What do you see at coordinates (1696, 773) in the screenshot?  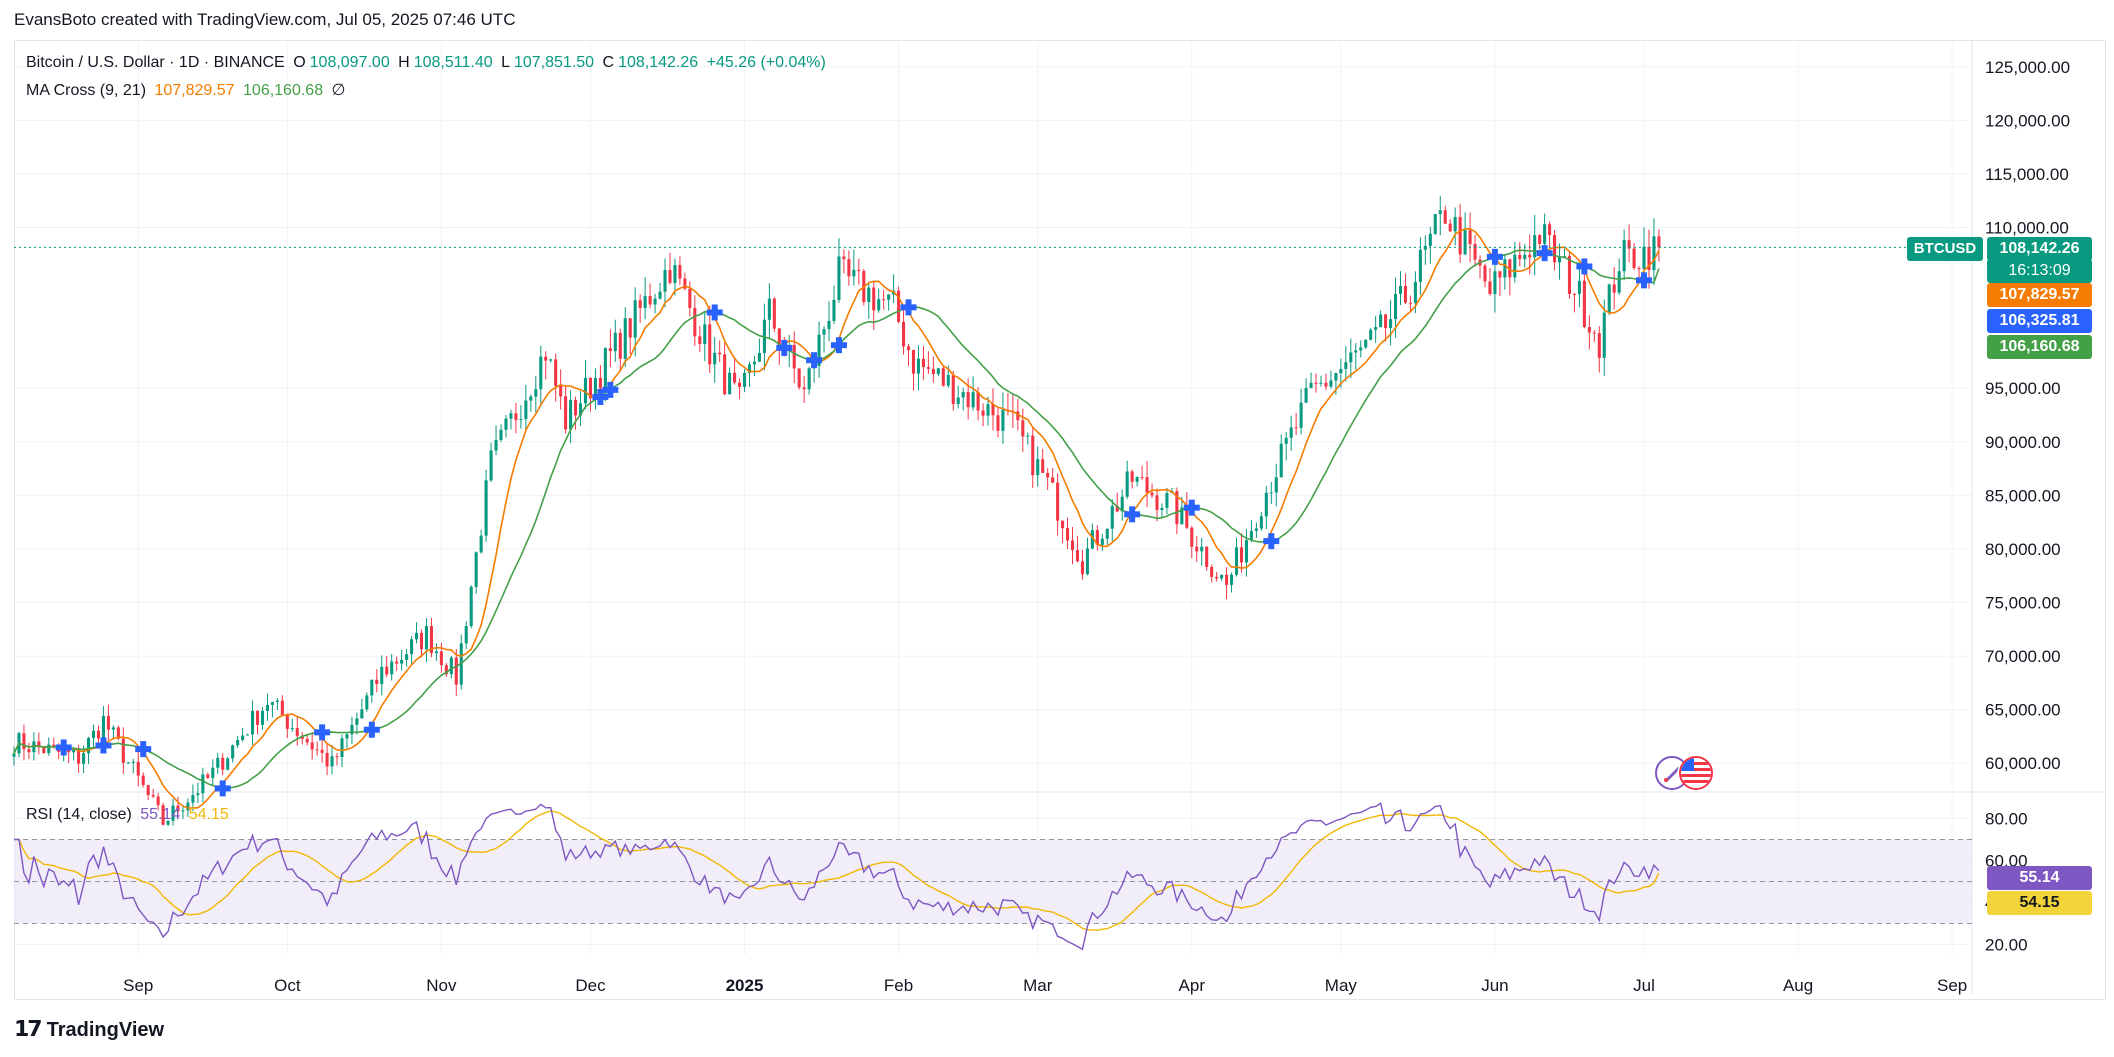 I see `us-flag-icon` at bounding box center [1696, 773].